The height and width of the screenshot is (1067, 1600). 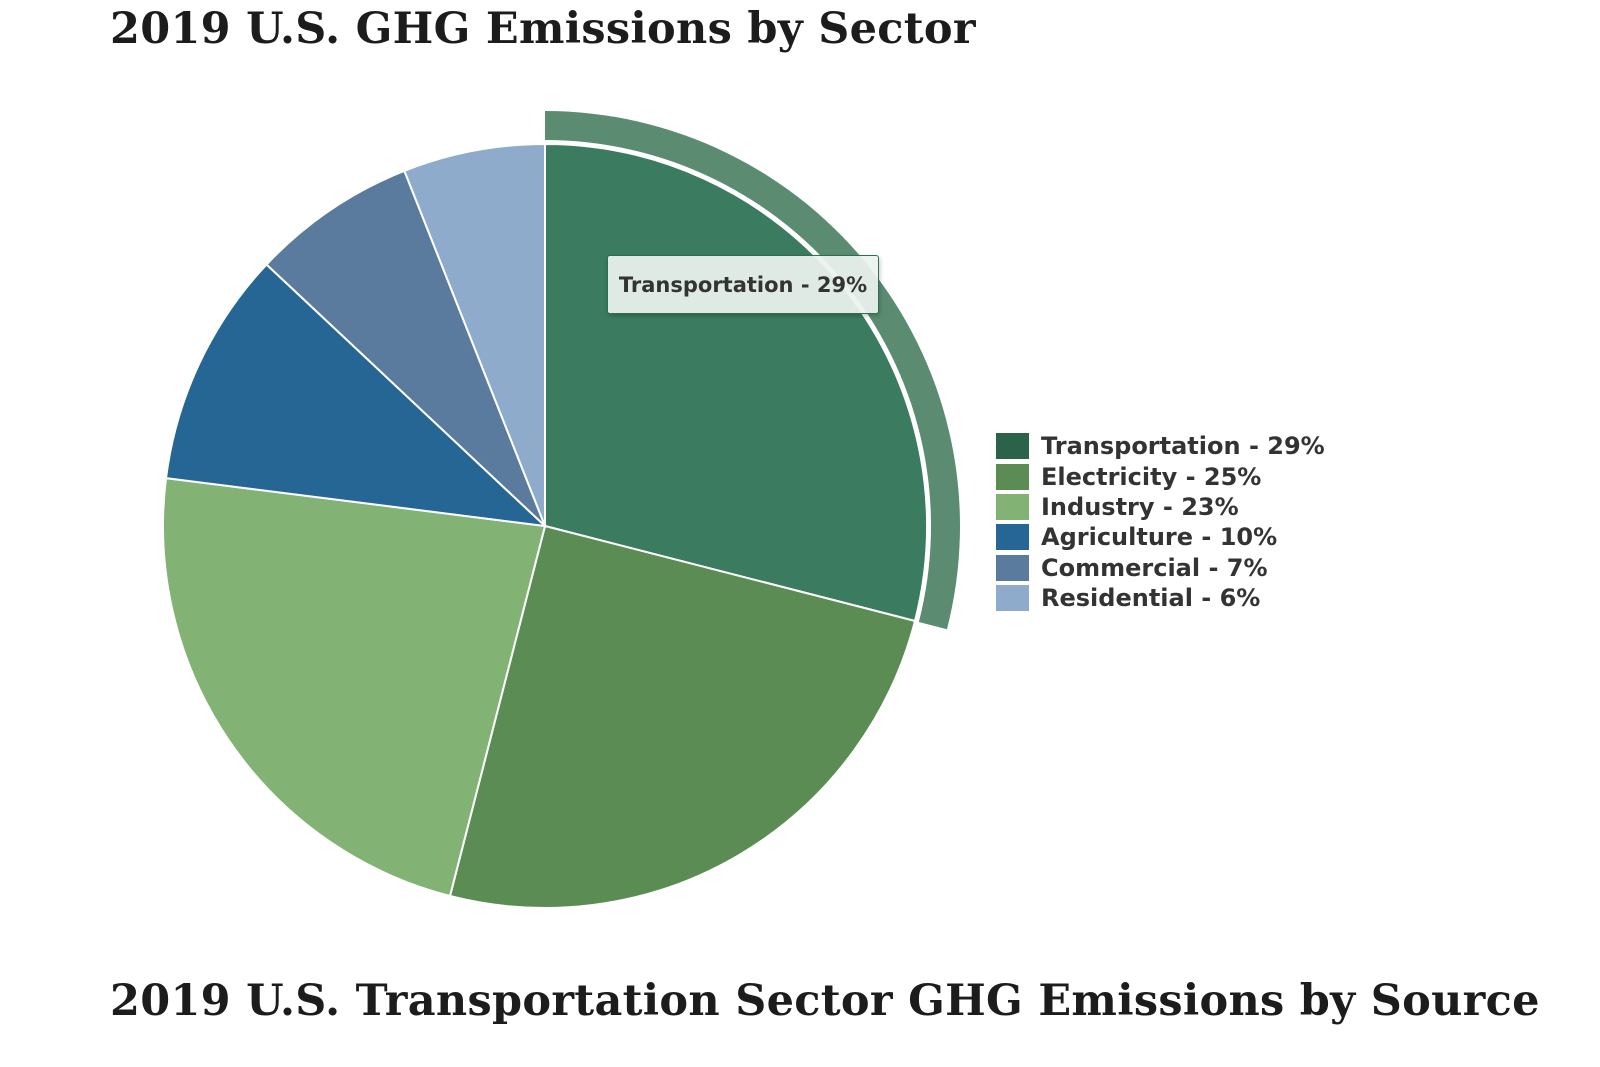 I want to click on legend-item-commercial: Commercial - 7%, so click(x=1160, y=568).